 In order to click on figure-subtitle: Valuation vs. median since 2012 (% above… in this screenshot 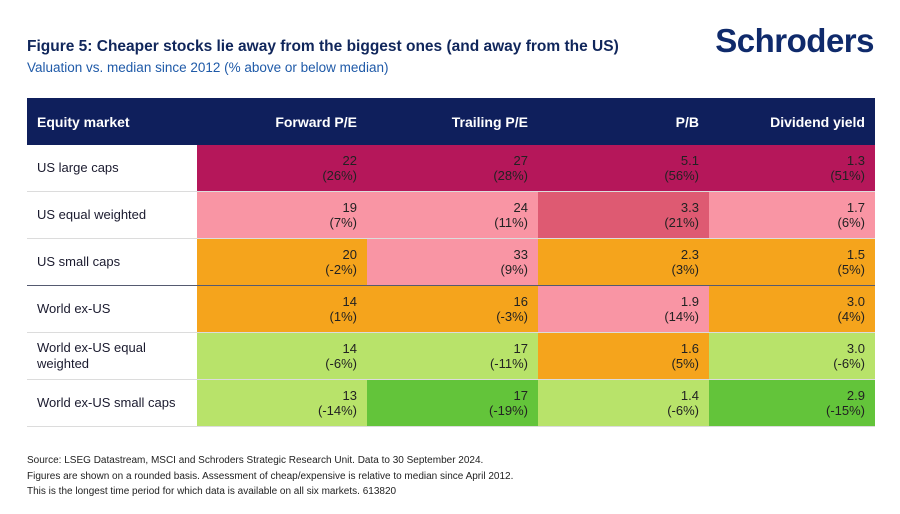, I will do `click(208, 67)`.